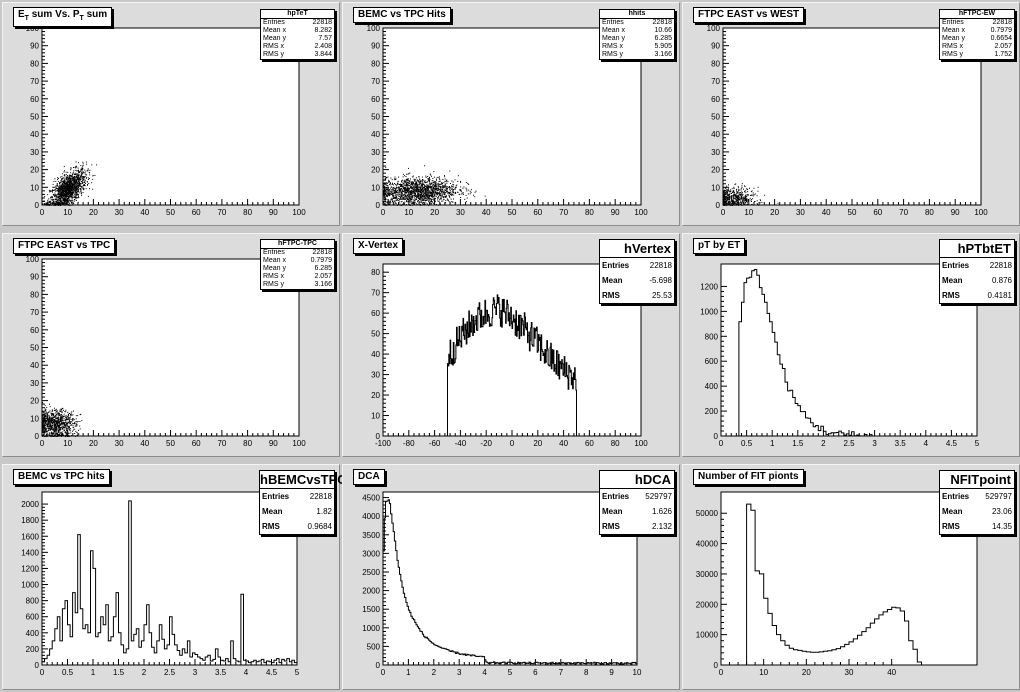 Image resolution: width=1020 pixels, height=692 pixels. I want to click on y-tick-label: 80, so click(375, 63).